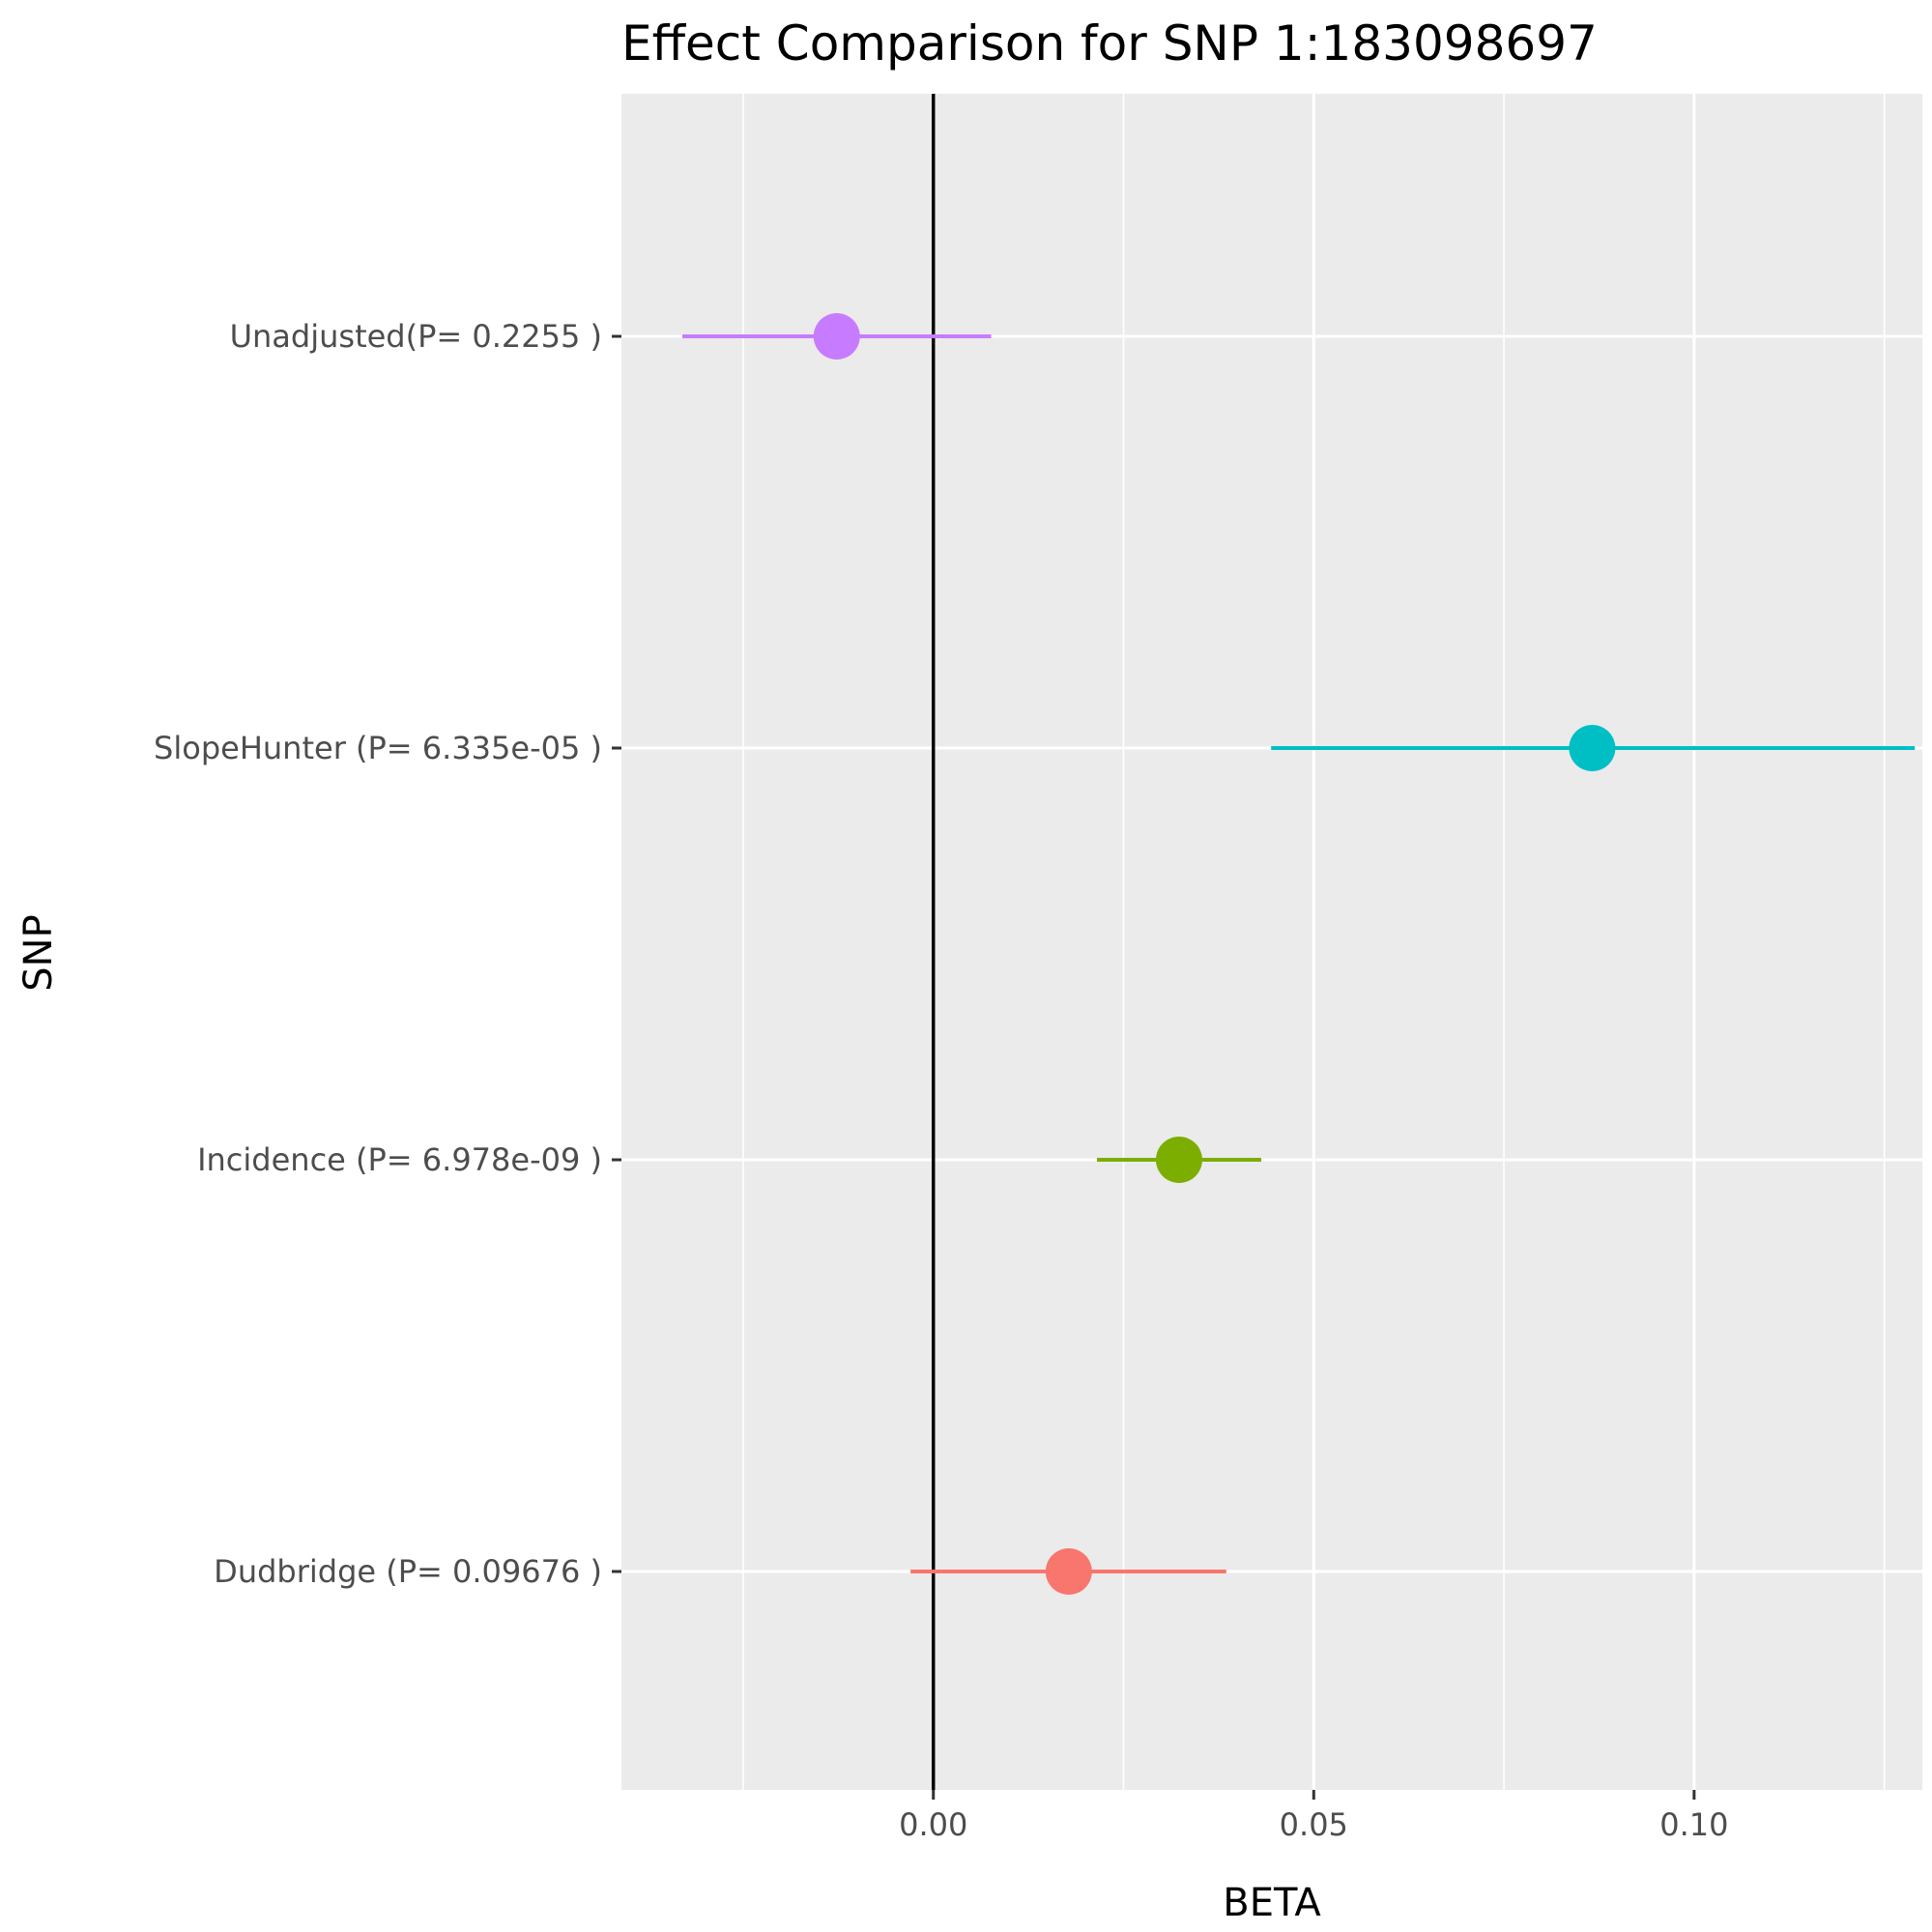 This screenshot has width=1932, height=1932. Describe the element at coordinates (933, 1824) in the screenshot. I see `x-tick-label: 0.00` at that location.